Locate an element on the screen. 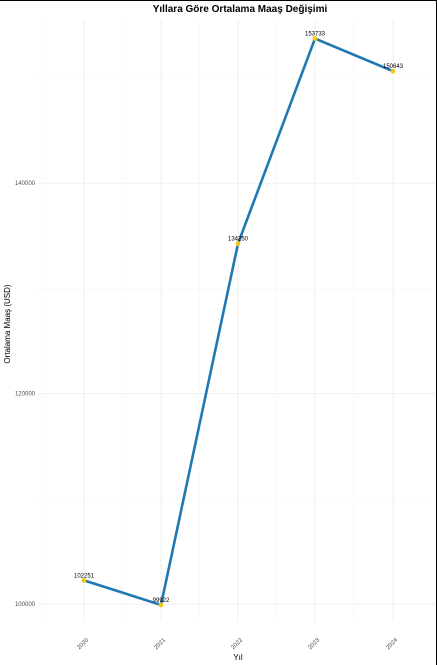 The image size is (437, 665). x-axis-label: Yıl is located at coordinates (238, 657).